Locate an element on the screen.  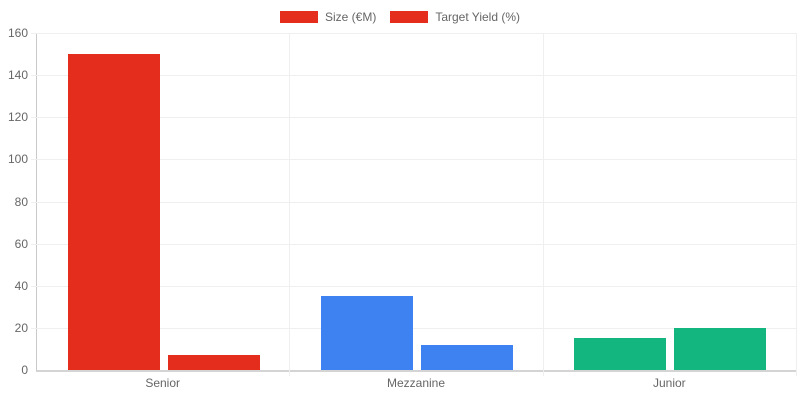
y-axis-tick-label: 40 is located at coordinates (21, 285).